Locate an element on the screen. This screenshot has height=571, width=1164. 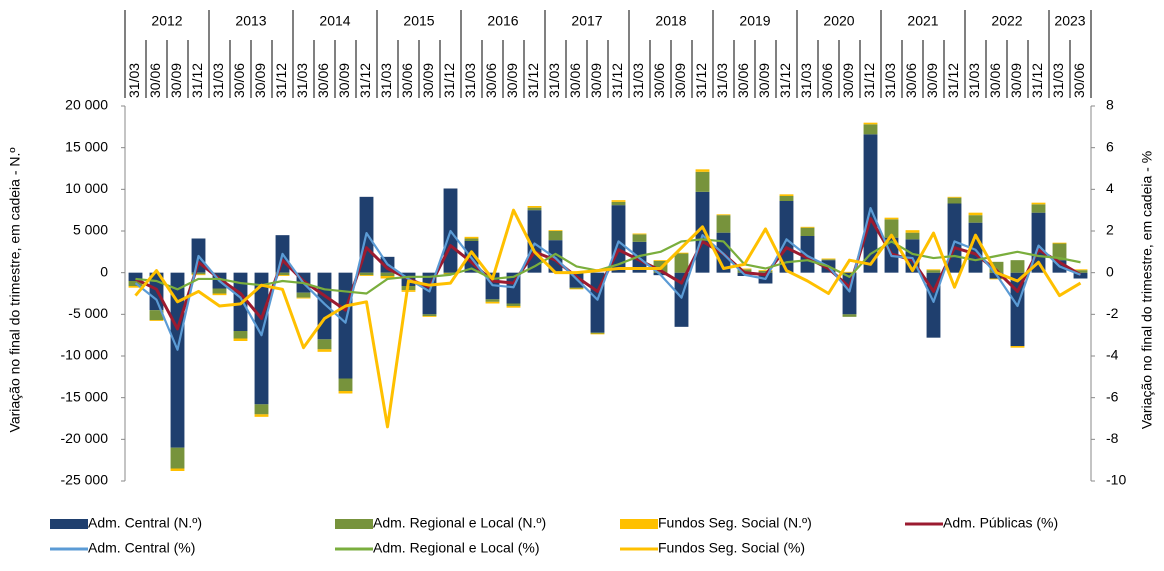
year-label: 2019 is located at coordinates (754, 21).